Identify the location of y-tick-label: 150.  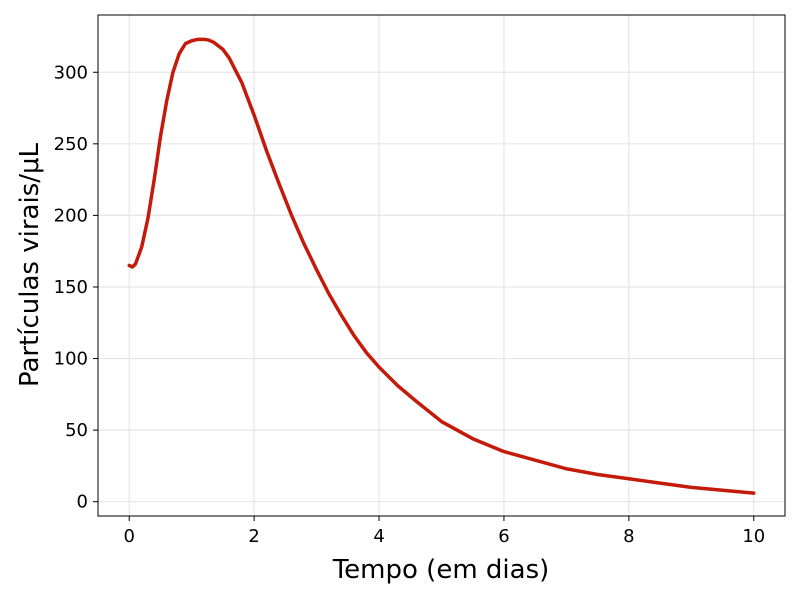
(71, 287).